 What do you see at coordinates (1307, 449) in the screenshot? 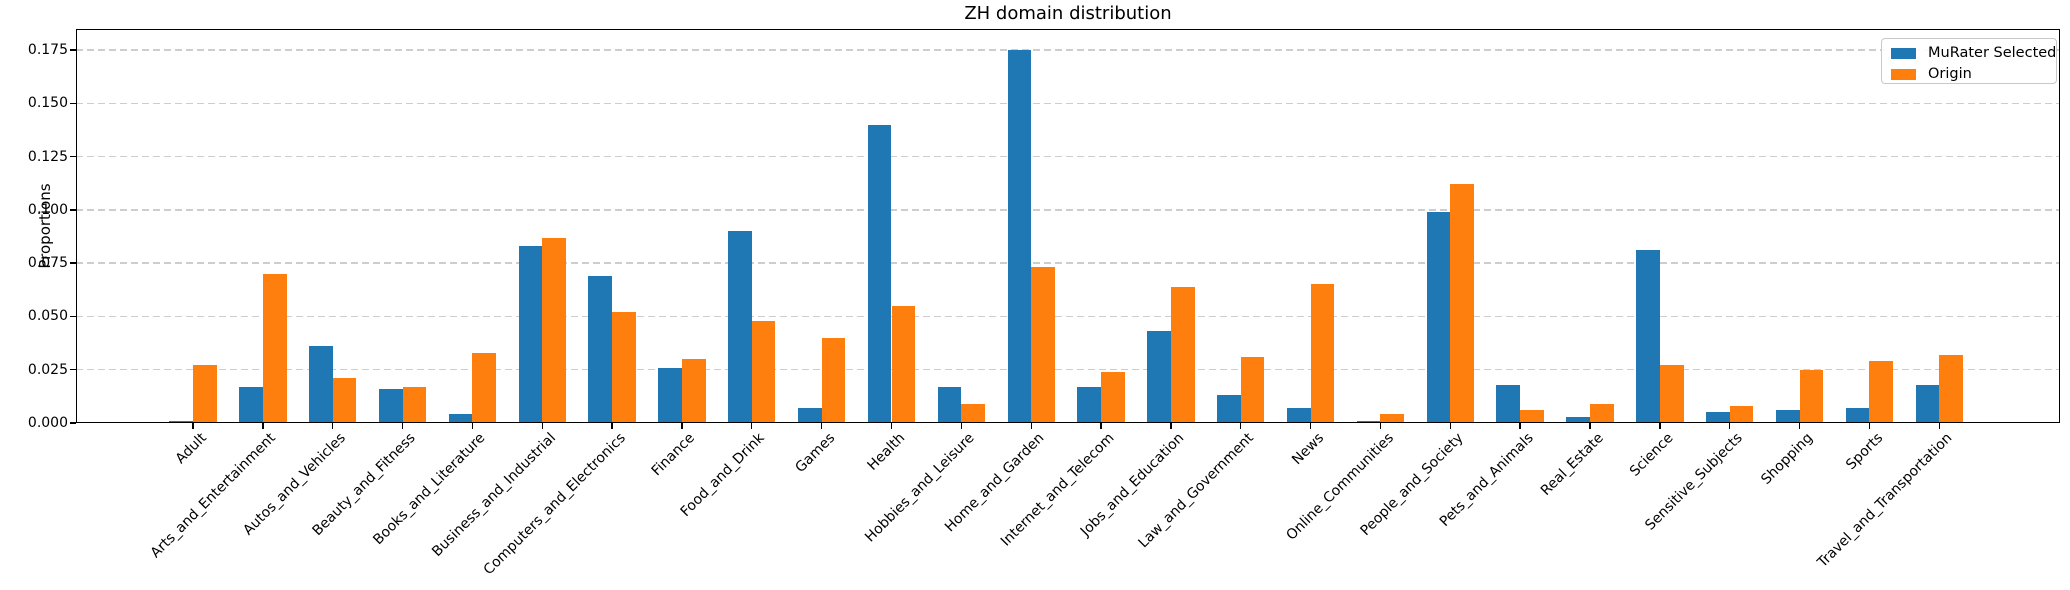
I see `x-tick-label: News` at bounding box center [1307, 449].